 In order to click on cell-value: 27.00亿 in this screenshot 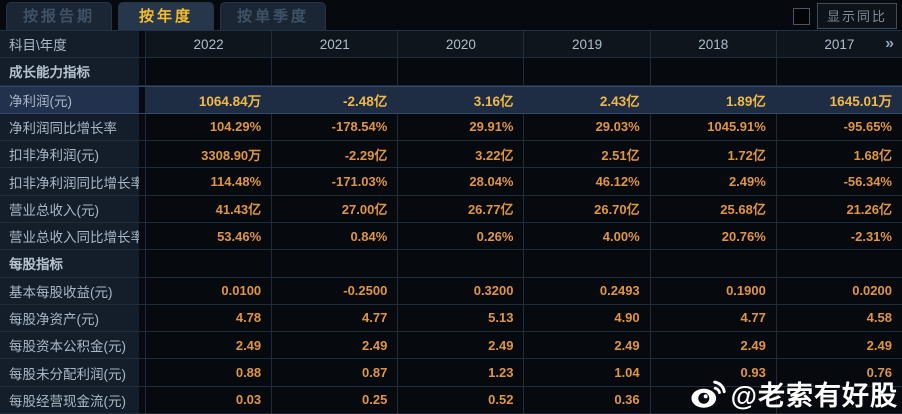, I will do `click(334, 208)`.